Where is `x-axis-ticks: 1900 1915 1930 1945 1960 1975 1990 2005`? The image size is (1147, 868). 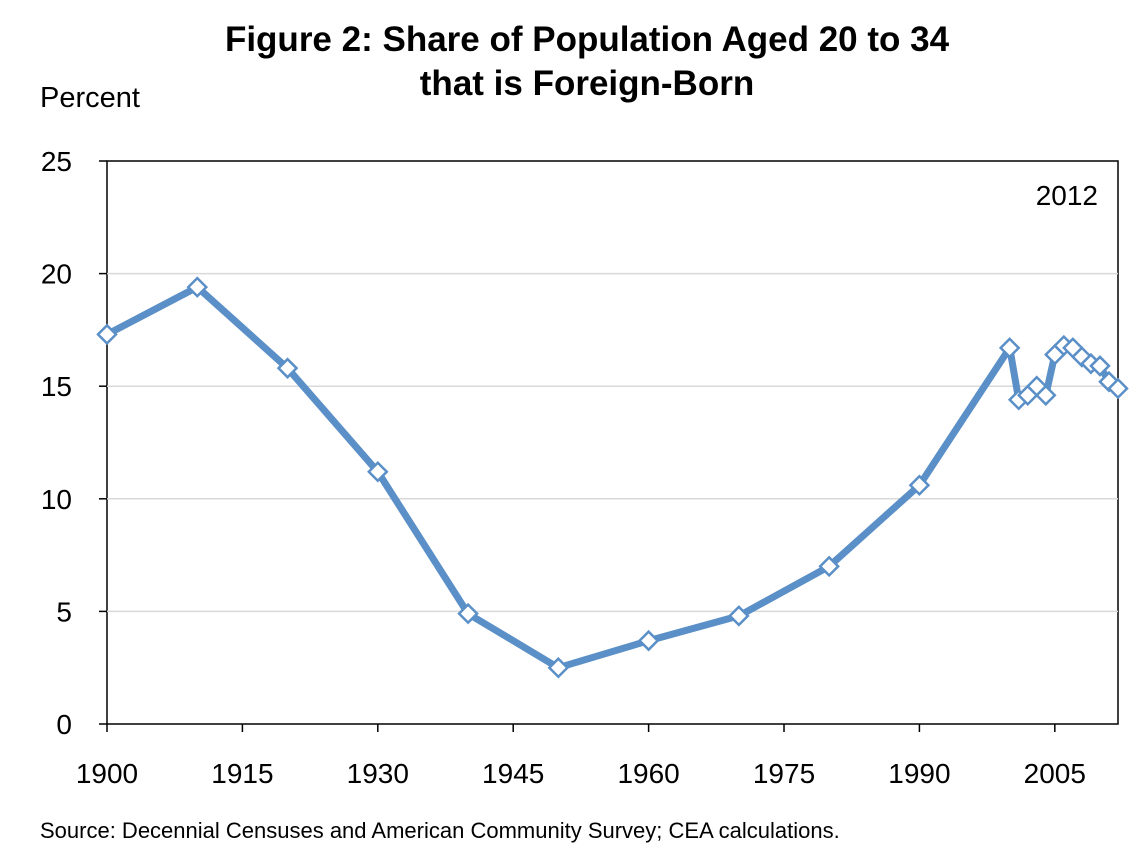 x-axis-ticks: 1900 1915 1930 1945 1960 1975 1990 2005 is located at coordinates (581, 756).